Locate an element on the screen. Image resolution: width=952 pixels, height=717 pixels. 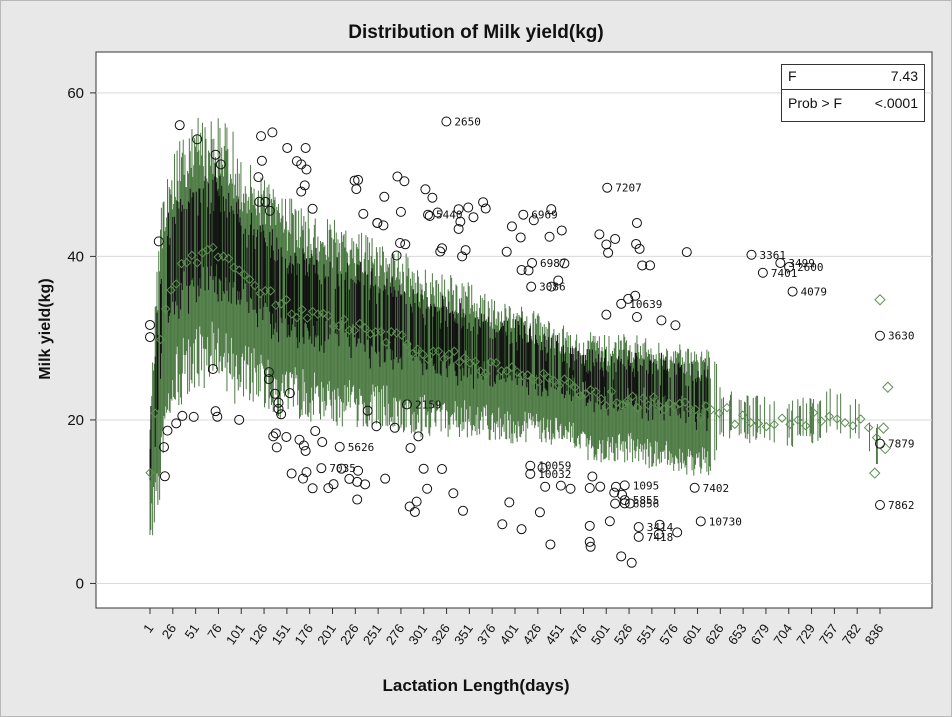
outlier-label: 7207 is located at coordinates (628, 188).